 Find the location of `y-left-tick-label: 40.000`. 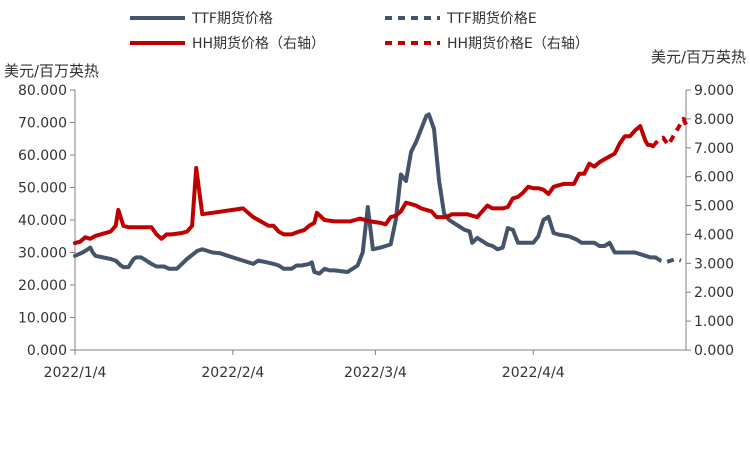

y-left-tick-label: 40.000 is located at coordinates (42, 221).